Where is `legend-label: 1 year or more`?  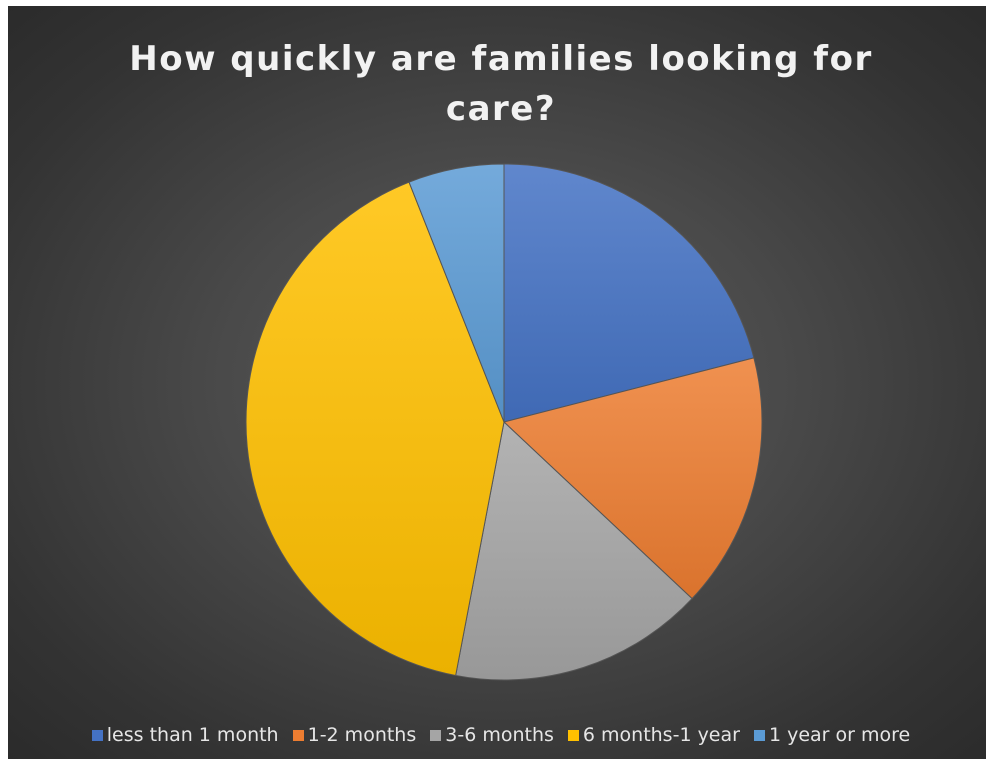 legend-label: 1 year or more is located at coordinates (839, 735).